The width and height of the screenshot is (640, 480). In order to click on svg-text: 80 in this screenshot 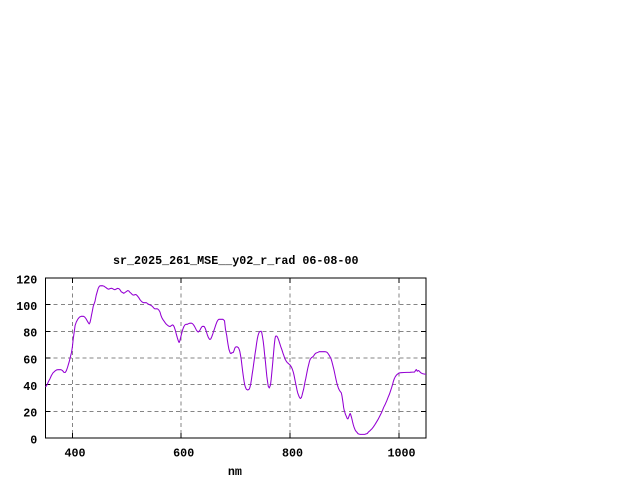, I will do `click(30, 334)`.